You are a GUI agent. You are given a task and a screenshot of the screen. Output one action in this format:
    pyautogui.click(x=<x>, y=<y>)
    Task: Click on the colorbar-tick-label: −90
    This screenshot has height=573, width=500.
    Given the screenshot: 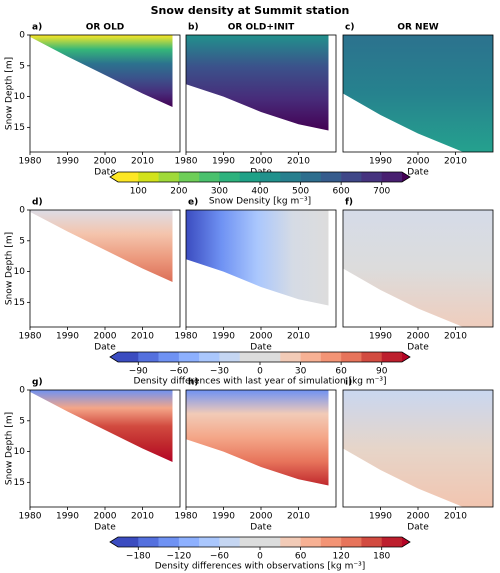 What is the action you would take?
    pyautogui.click(x=138, y=372)
    